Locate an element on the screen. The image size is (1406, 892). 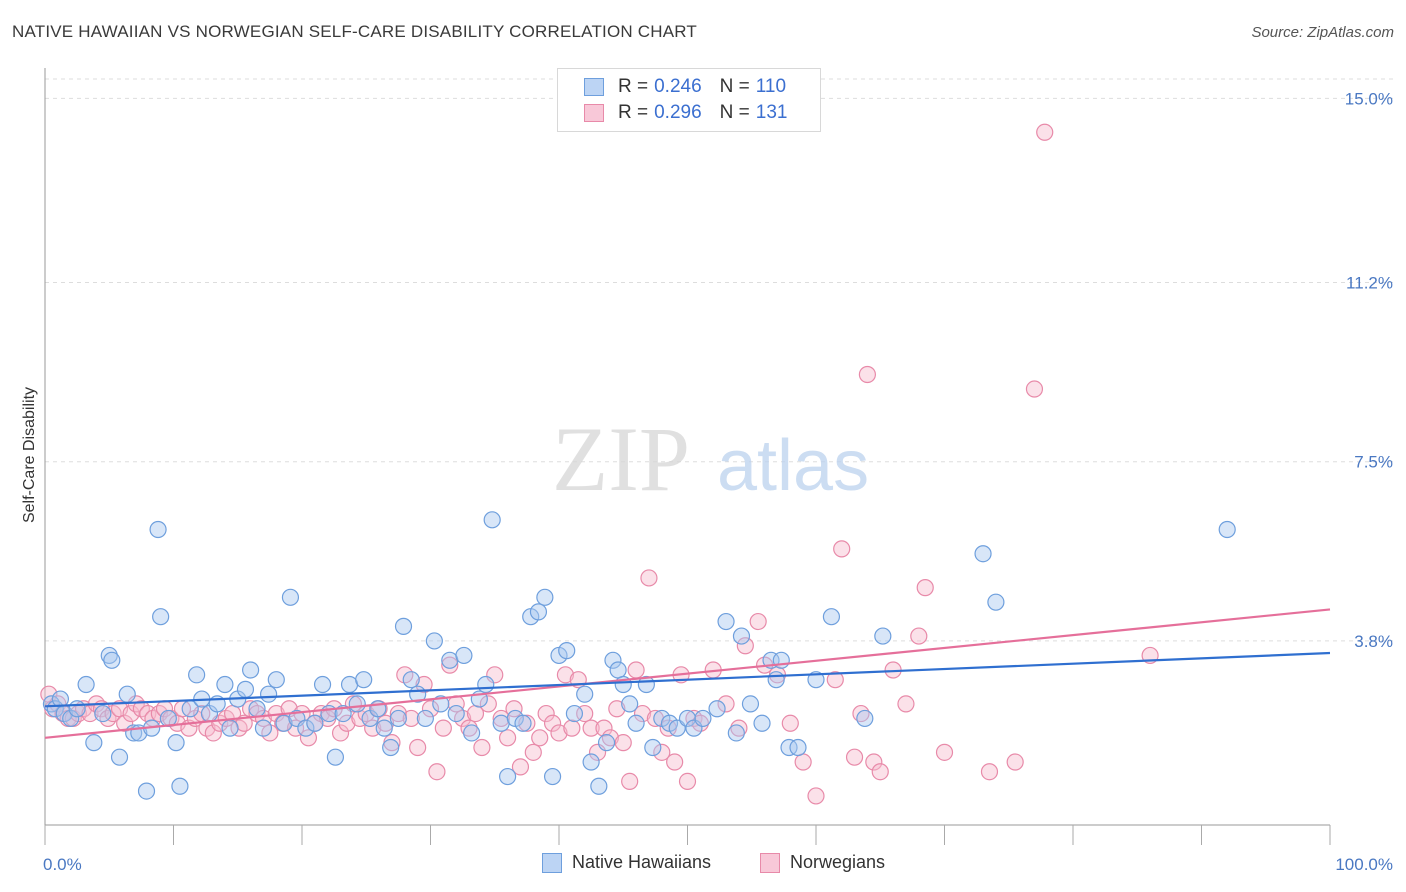
source-label: Source: ZipAtlas.com is located at coordinates (1322, 32).